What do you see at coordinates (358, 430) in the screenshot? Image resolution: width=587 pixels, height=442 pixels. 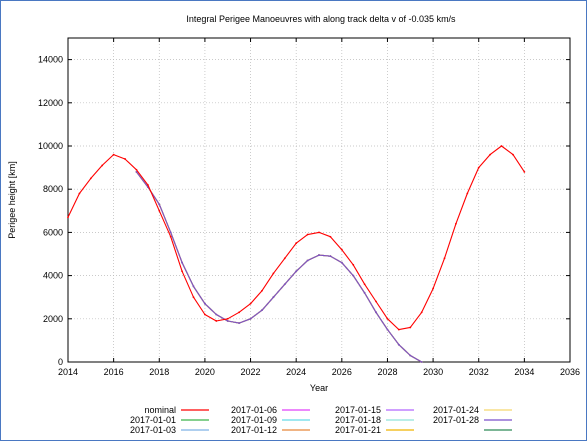 I see `legend-label: 2017-01-21` at bounding box center [358, 430].